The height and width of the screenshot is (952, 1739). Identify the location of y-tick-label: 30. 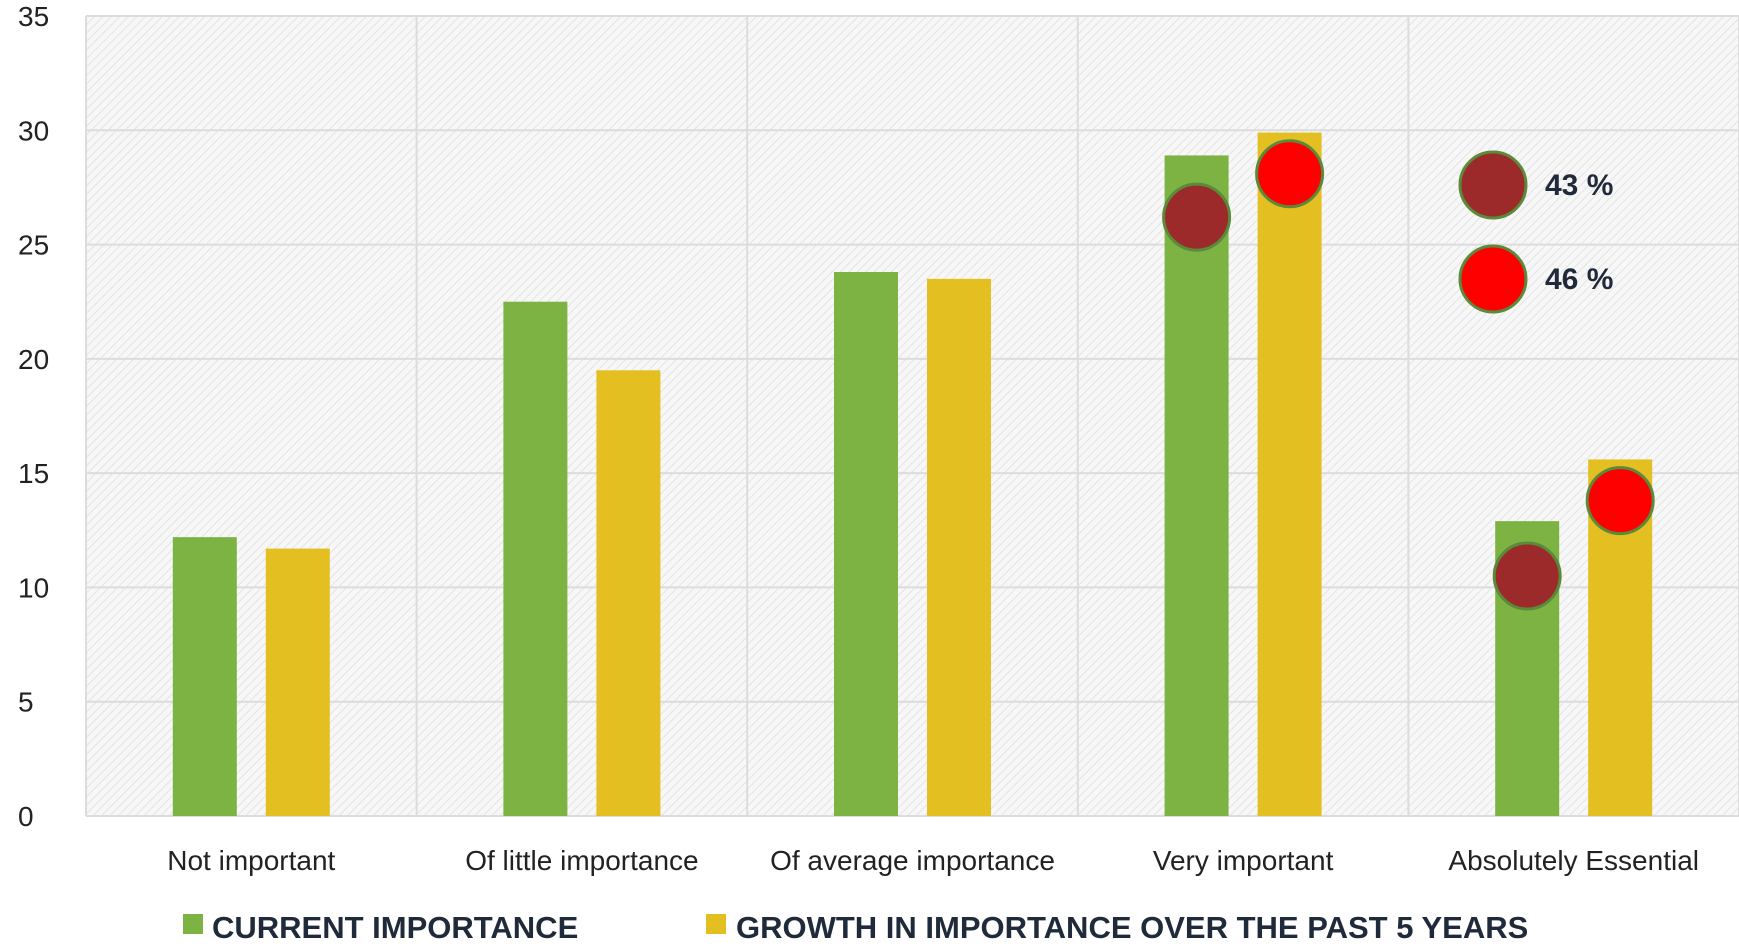
(33, 130).